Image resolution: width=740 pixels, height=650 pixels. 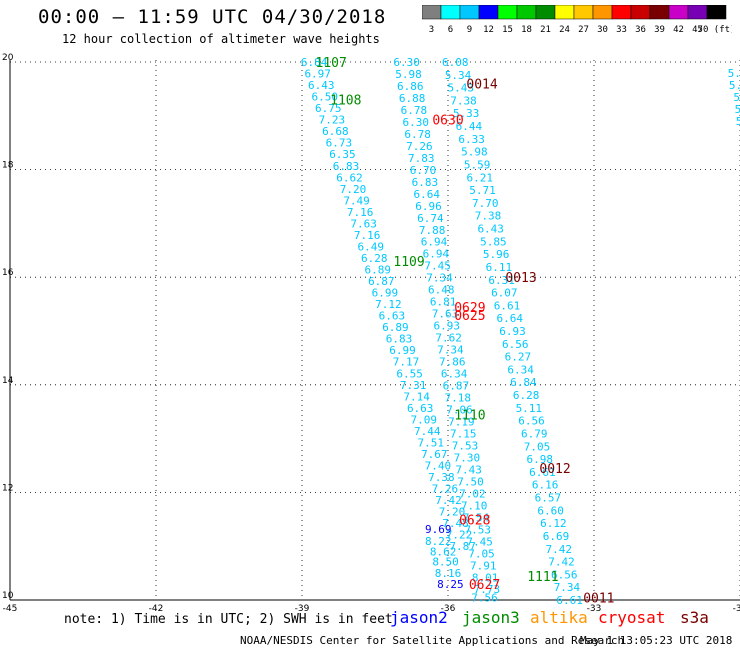 I want to click on pass-time-label: 0012, so click(x=554, y=469).